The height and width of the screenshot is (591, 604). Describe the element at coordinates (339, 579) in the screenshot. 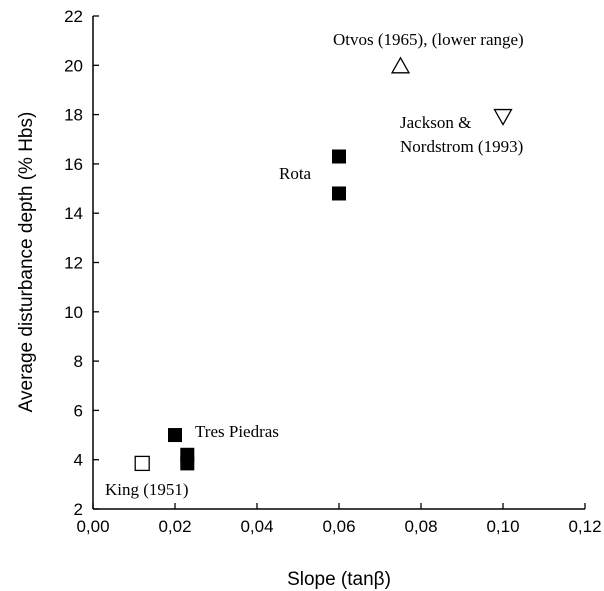

I see `x-axis-title: Slope (tanβ)` at that location.